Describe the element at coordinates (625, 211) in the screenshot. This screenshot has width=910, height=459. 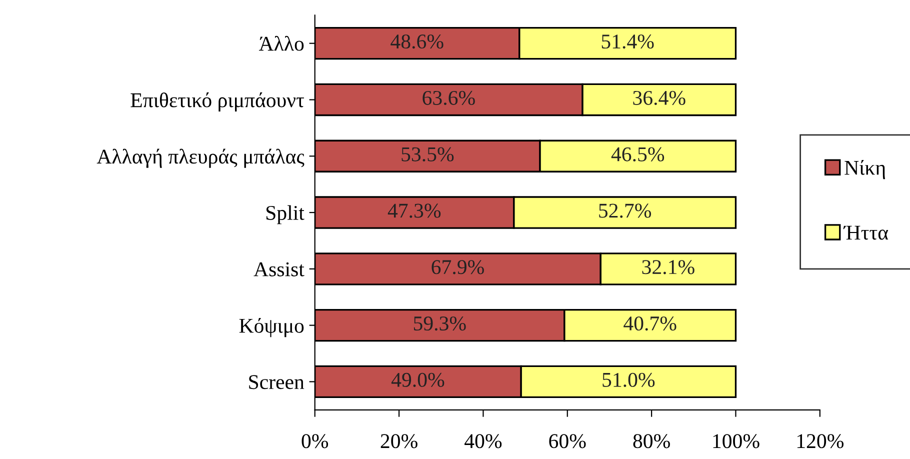
I see `data-label: 52.7%` at that location.